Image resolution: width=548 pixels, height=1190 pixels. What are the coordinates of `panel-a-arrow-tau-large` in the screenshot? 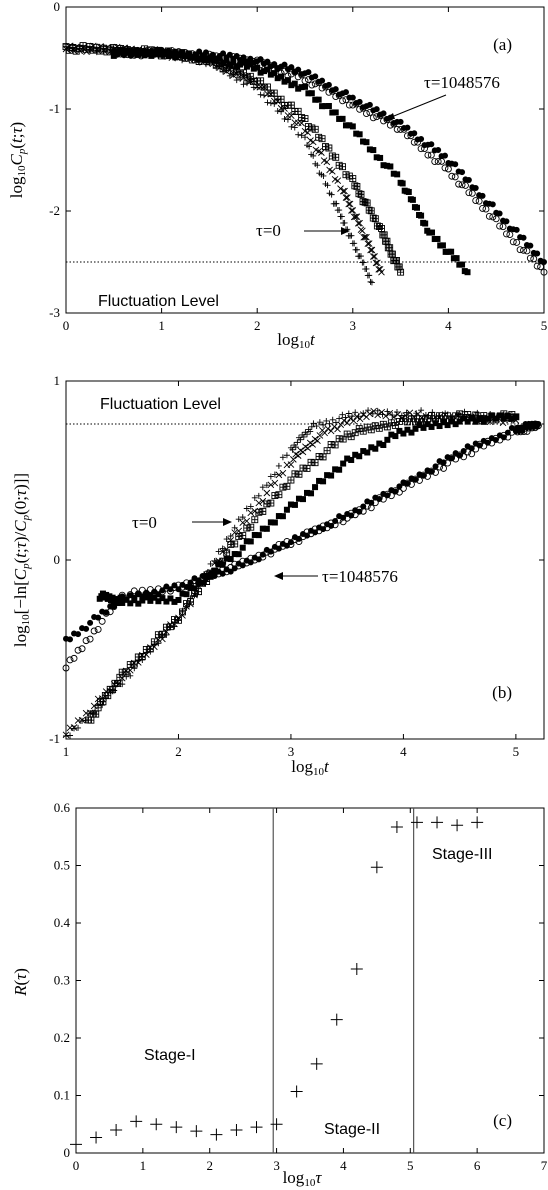 It's located at (415, 107).